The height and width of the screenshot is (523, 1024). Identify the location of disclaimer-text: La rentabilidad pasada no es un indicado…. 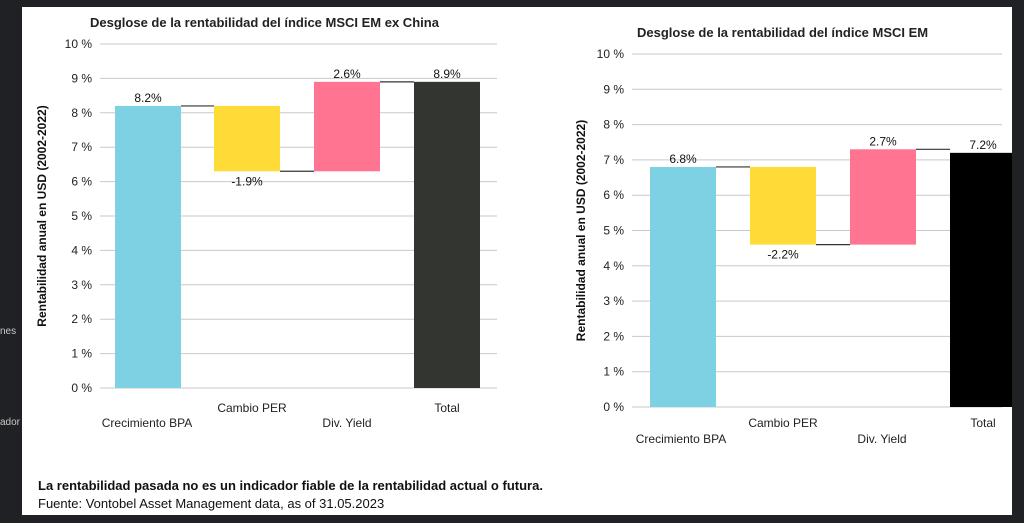
(290, 485).